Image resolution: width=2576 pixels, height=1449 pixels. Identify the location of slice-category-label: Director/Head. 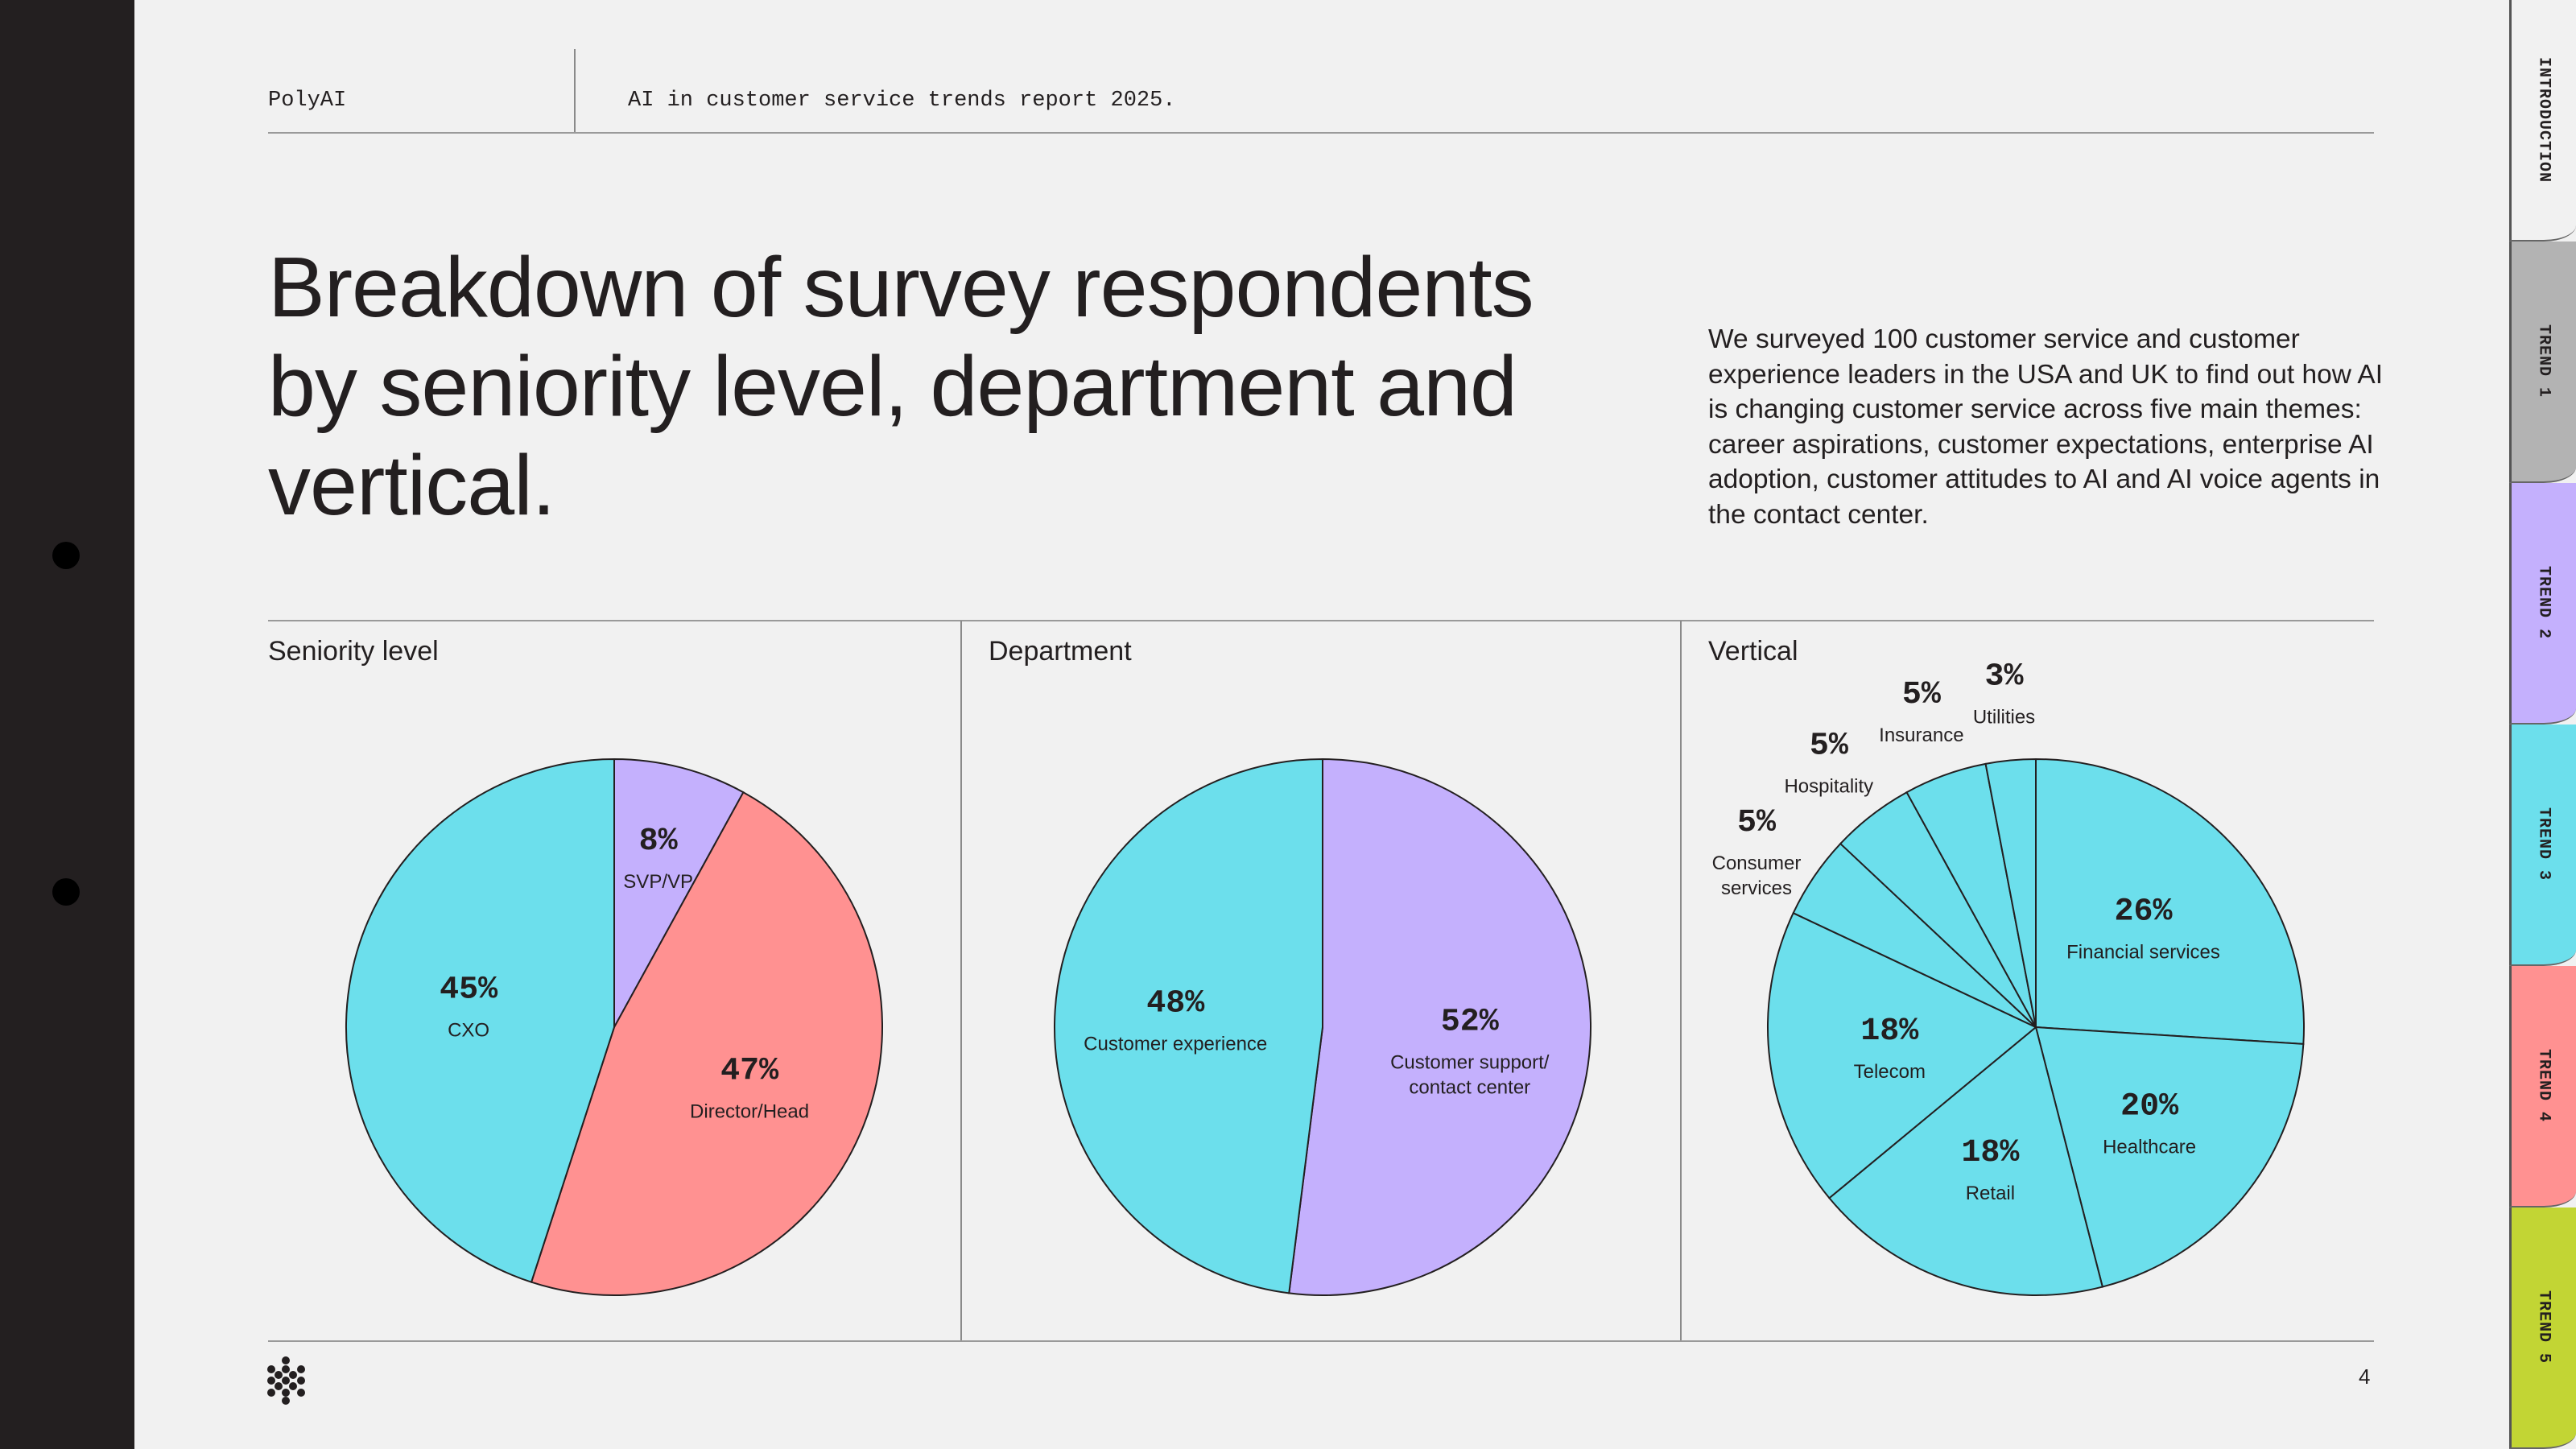
(749, 1112).